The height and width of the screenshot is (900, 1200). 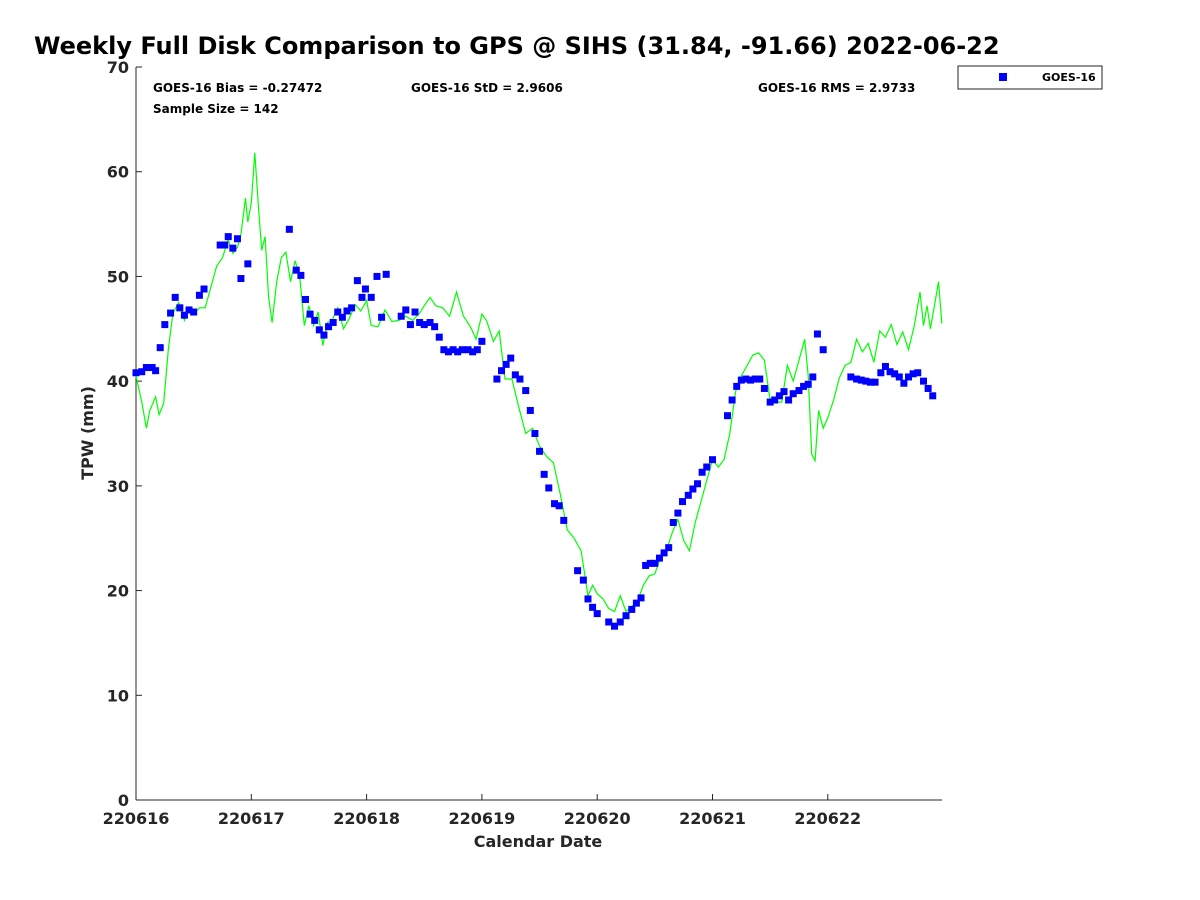 I want to click on y-tick-label: 20, so click(x=118, y=591).